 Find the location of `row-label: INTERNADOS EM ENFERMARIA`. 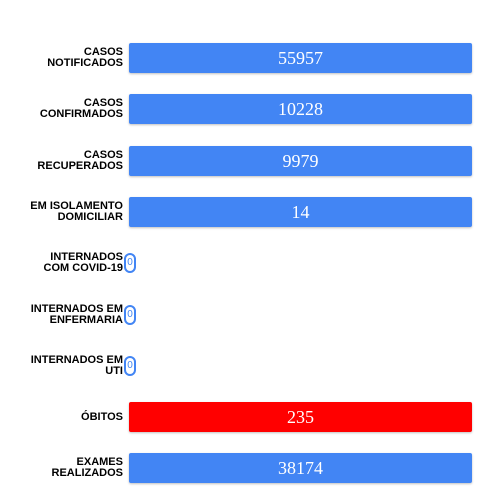

row-label: INTERNADOS EM ENFERMARIA is located at coordinates (63, 314).